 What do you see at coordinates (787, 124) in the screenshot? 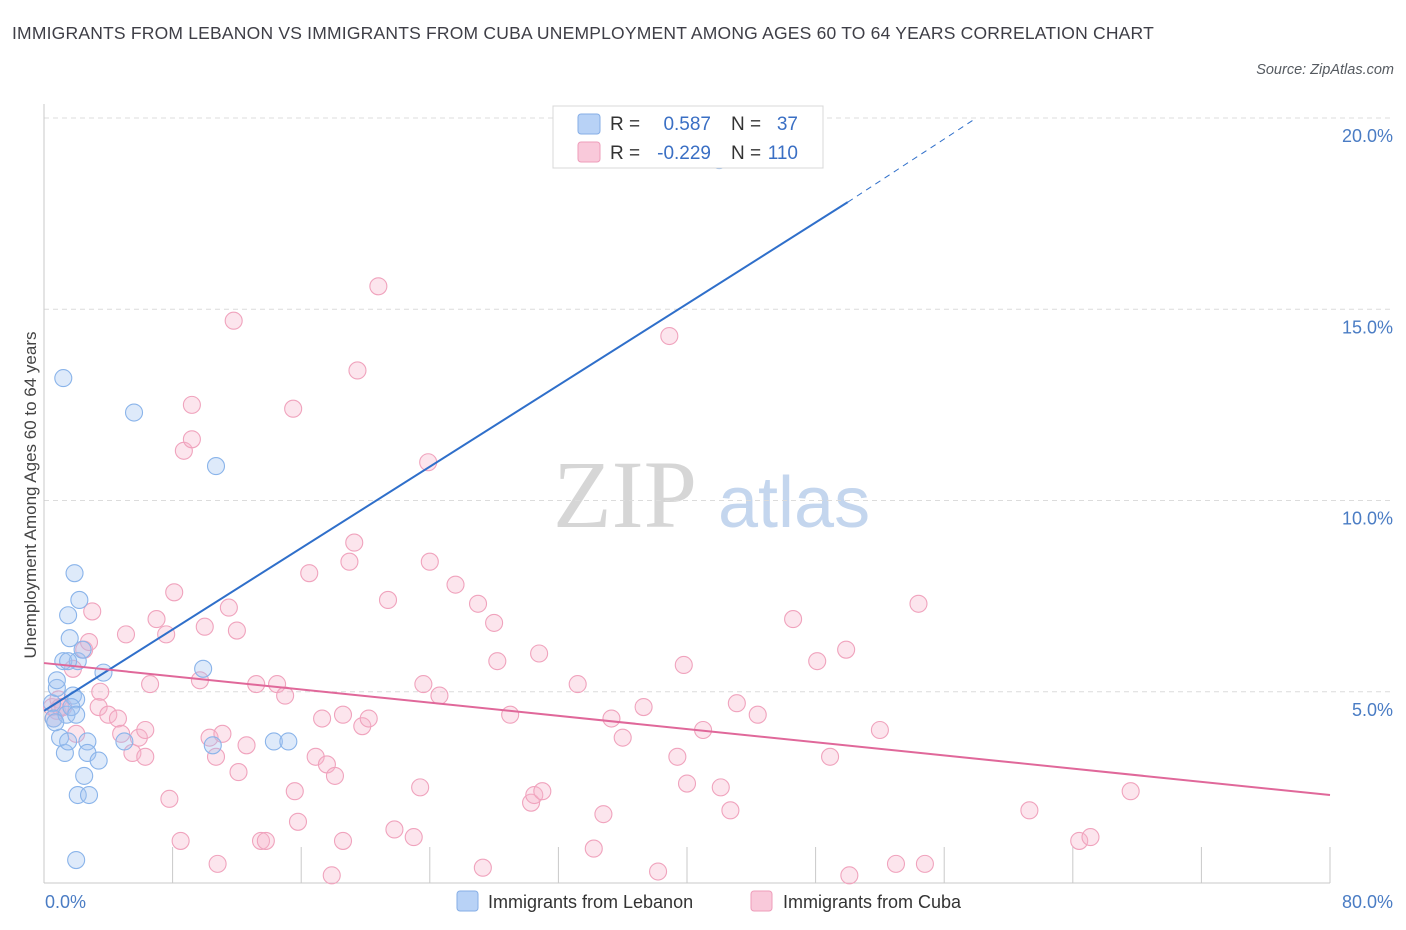
I see `lebanon-n-value: 37` at bounding box center [787, 124].